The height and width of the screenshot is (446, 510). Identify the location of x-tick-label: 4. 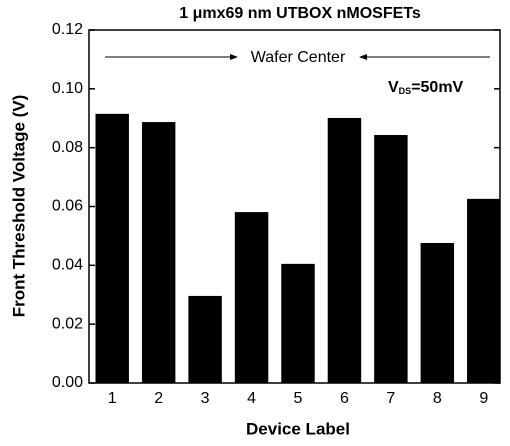
(251, 398).